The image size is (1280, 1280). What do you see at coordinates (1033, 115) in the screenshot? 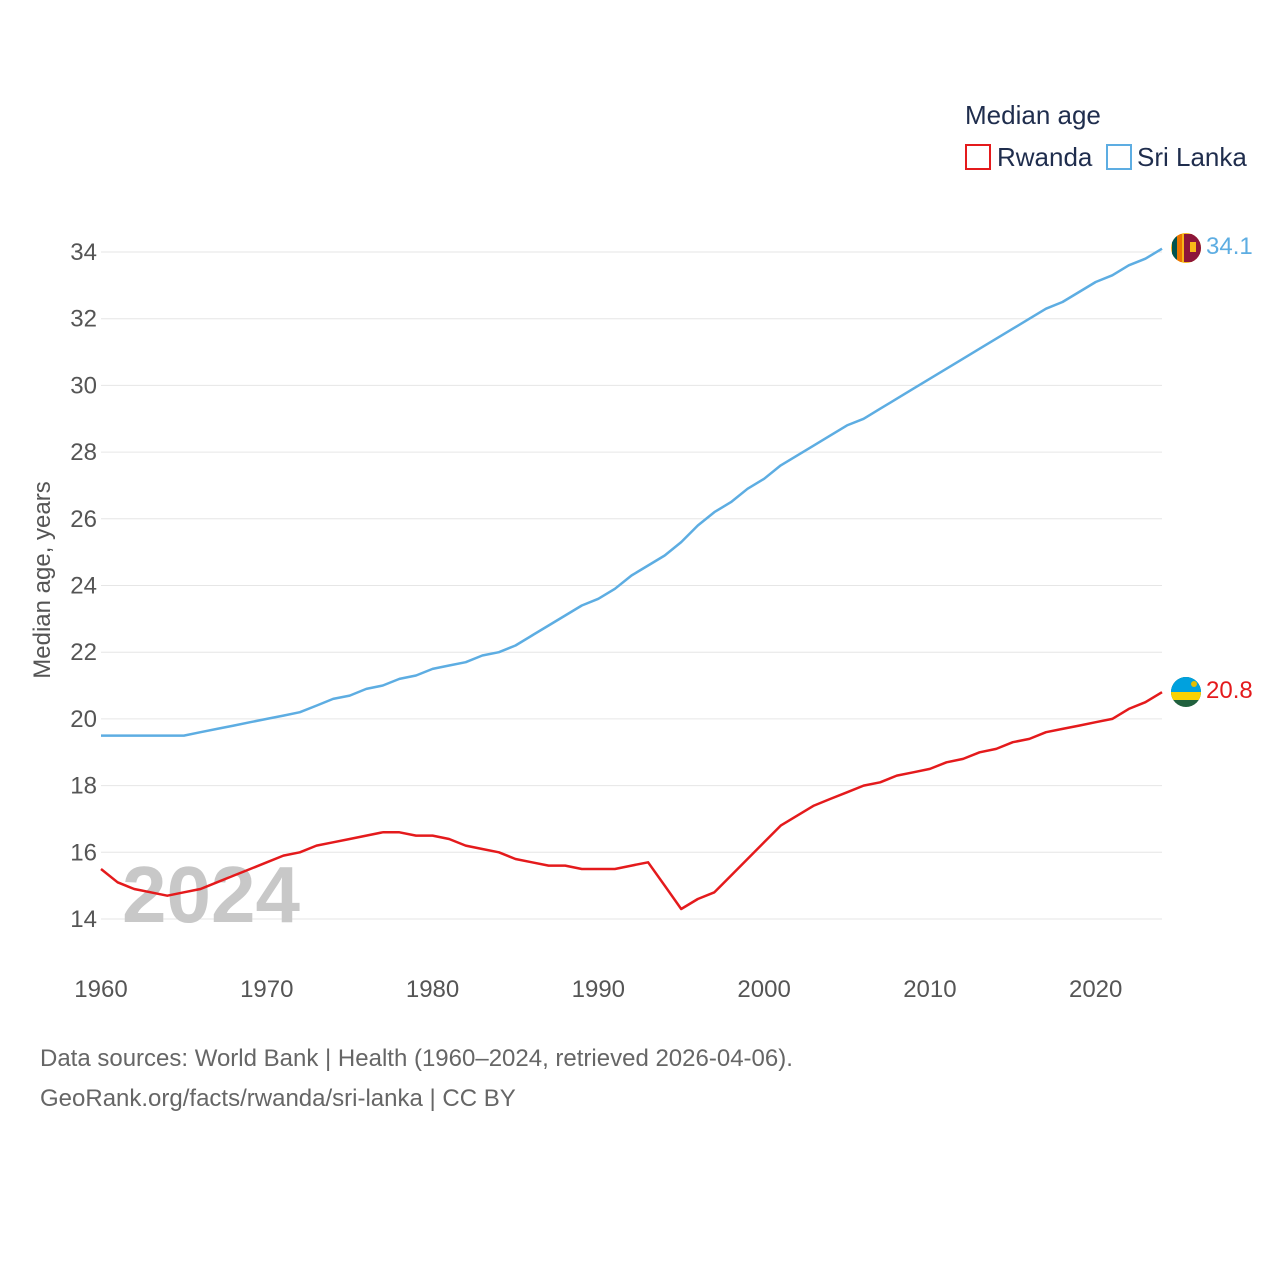
I see `legend-title: Median age` at bounding box center [1033, 115].